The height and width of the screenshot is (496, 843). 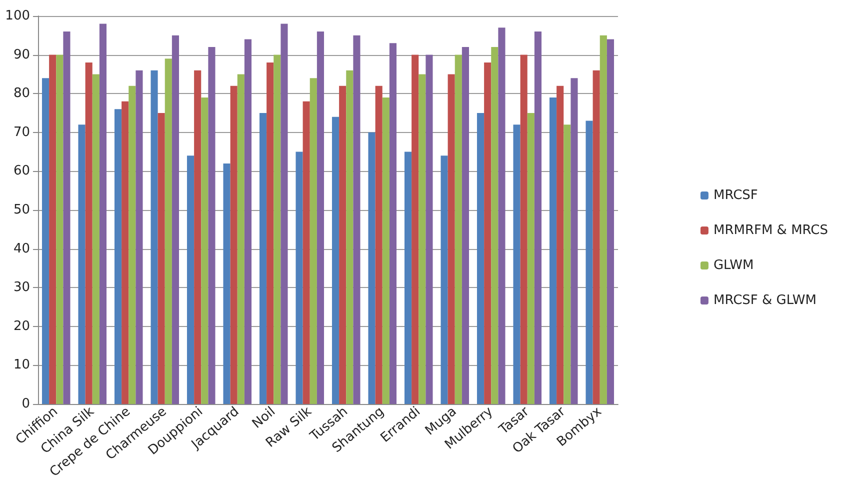 I want to click on y-tick-label: 100, so click(x=17, y=16).